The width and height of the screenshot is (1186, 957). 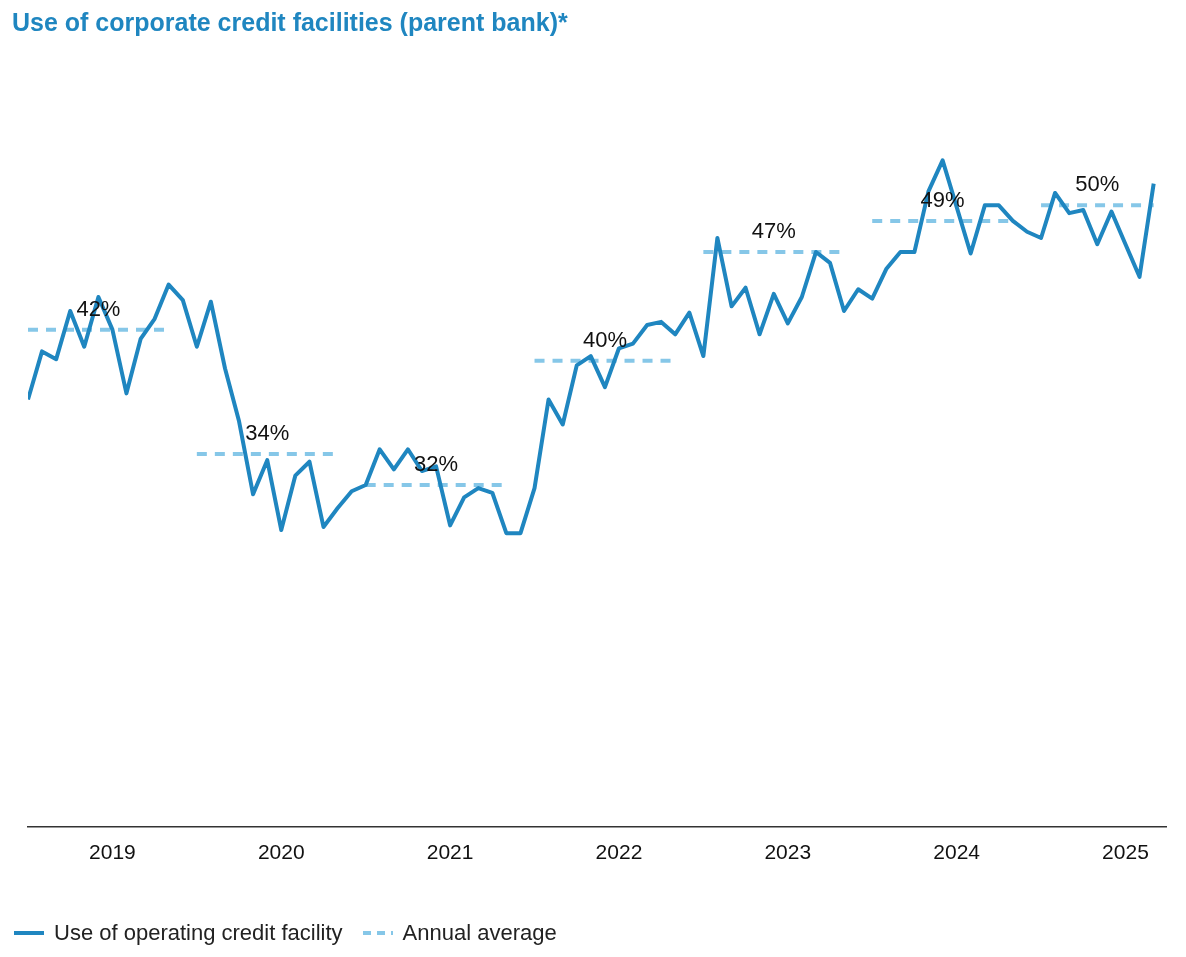 What do you see at coordinates (281, 852) in the screenshot?
I see `x-tick-label: 2020` at bounding box center [281, 852].